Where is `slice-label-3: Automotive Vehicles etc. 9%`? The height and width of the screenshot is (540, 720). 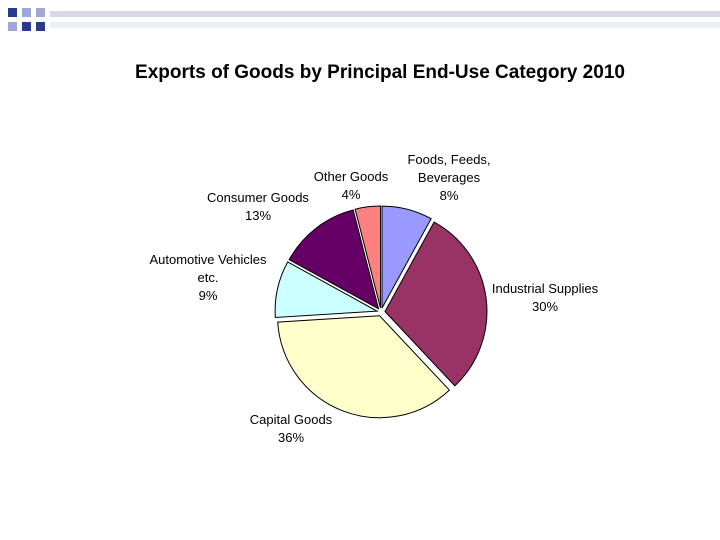
slice-label-3: Automotive Vehicles etc. 9% is located at coordinates (208, 277).